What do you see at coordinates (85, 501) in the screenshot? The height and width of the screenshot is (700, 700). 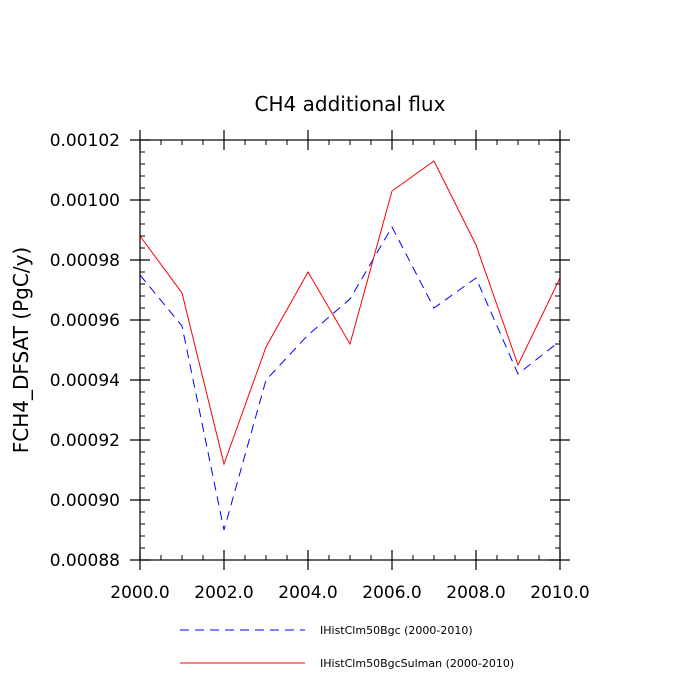 I see `y-tick-label: 0.00090` at bounding box center [85, 501].